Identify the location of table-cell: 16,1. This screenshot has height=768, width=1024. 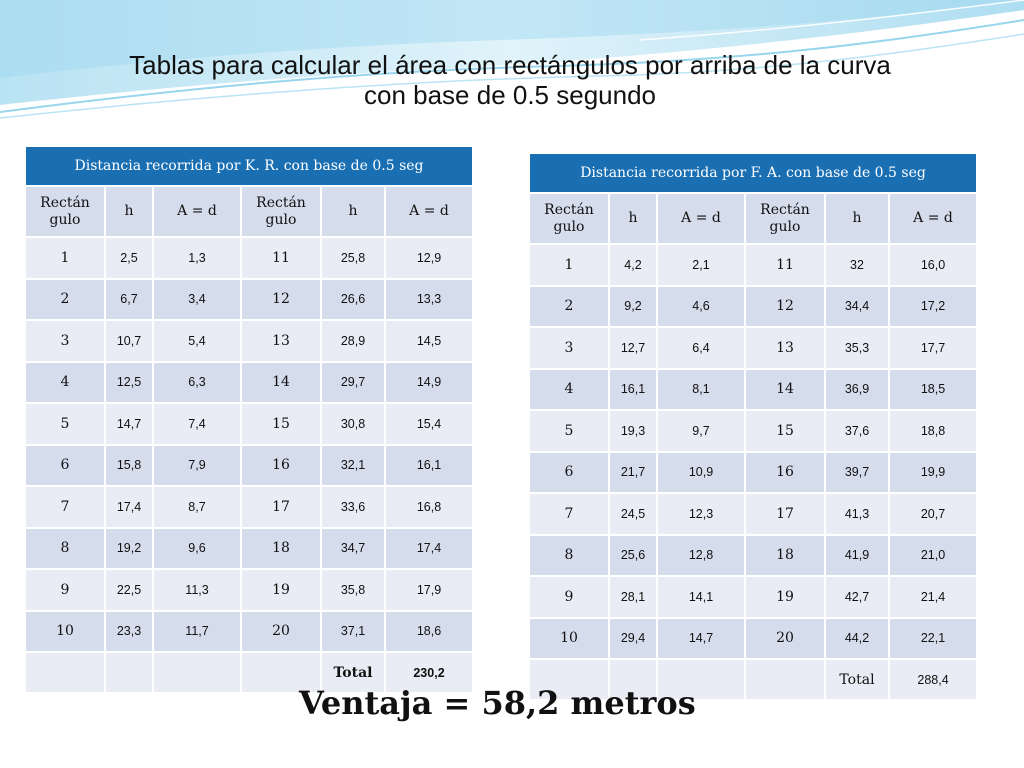
(429, 465).